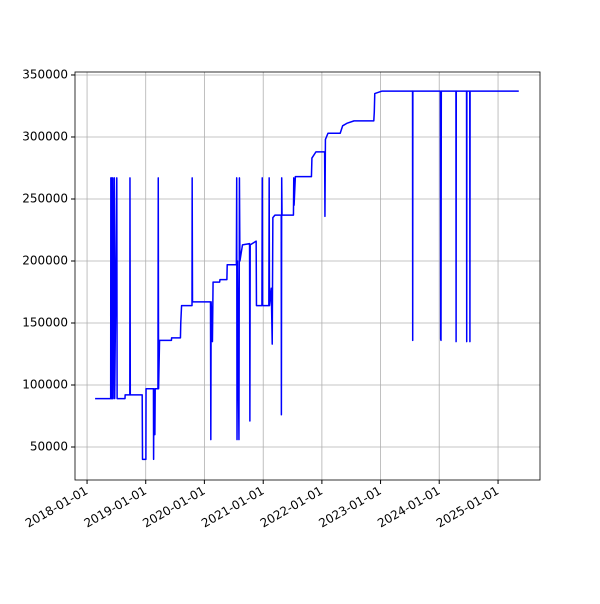  Describe the element at coordinates (45, 260) in the screenshot. I see `y-tick-label: 200000` at that location.